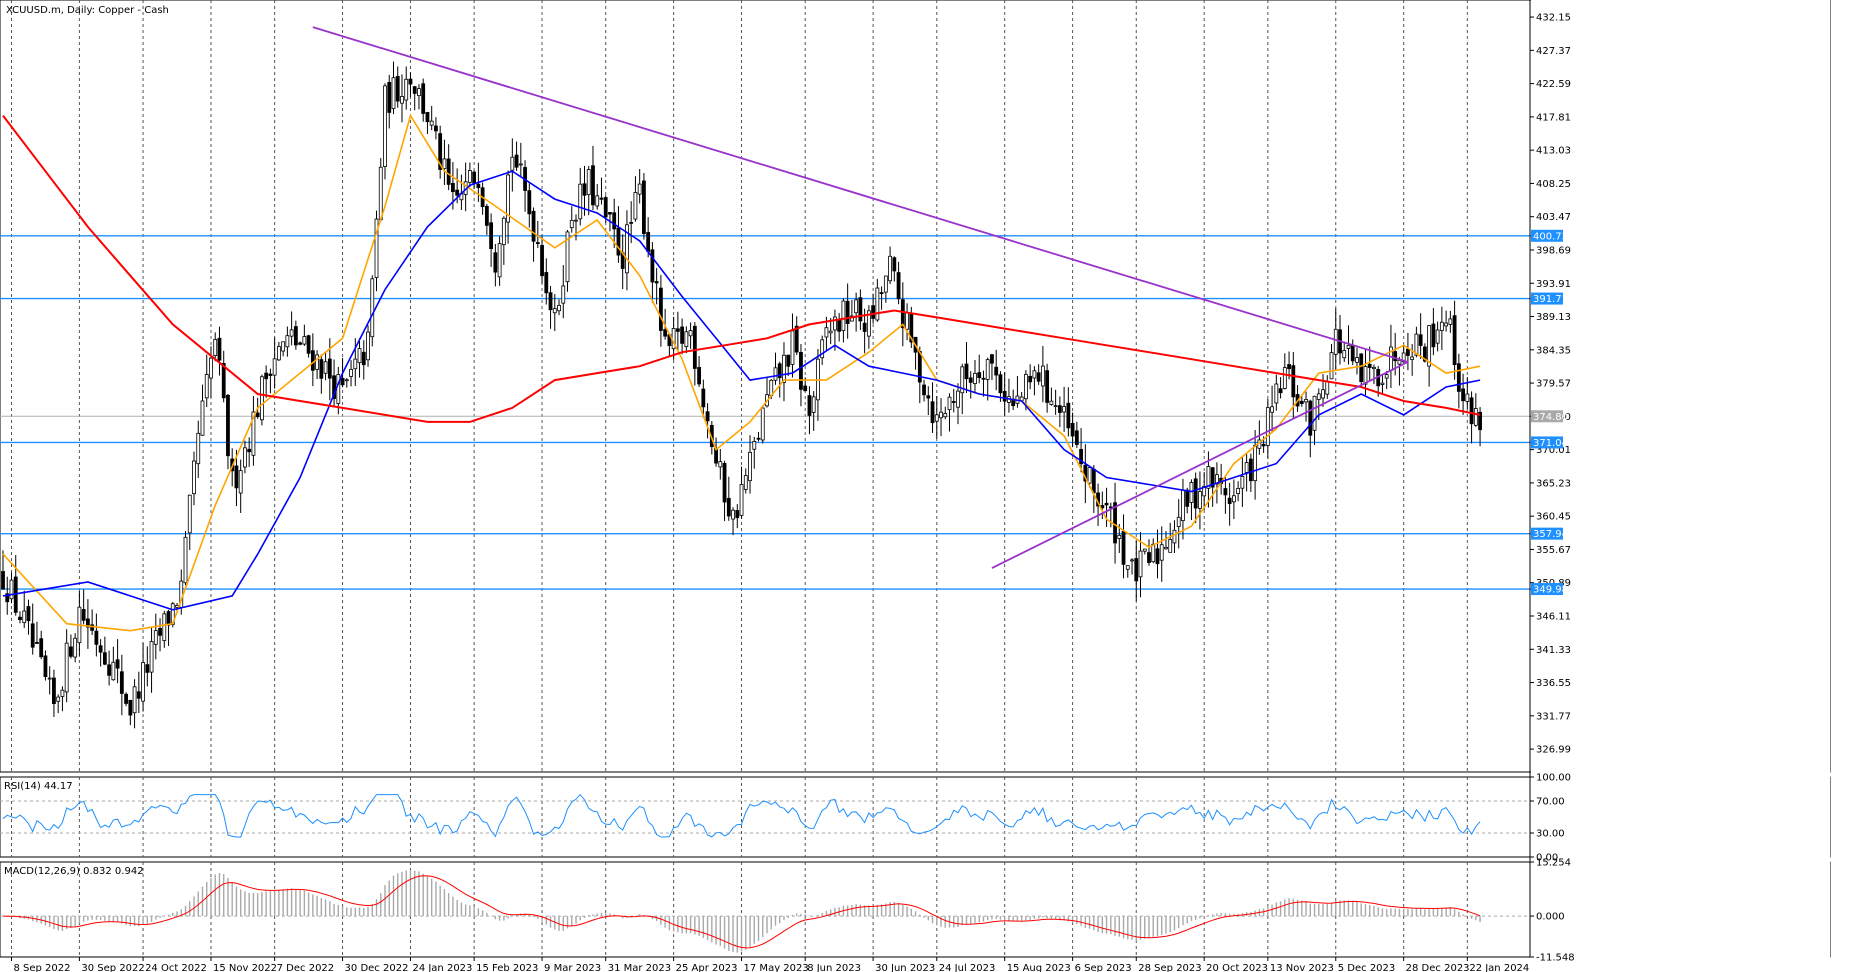 The image size is (1866, 972). What do you see at coordinates (1550, 834) in the screenshot?
I see `rsi-tick-label: 30.00` at bounding box center [1550, 834].